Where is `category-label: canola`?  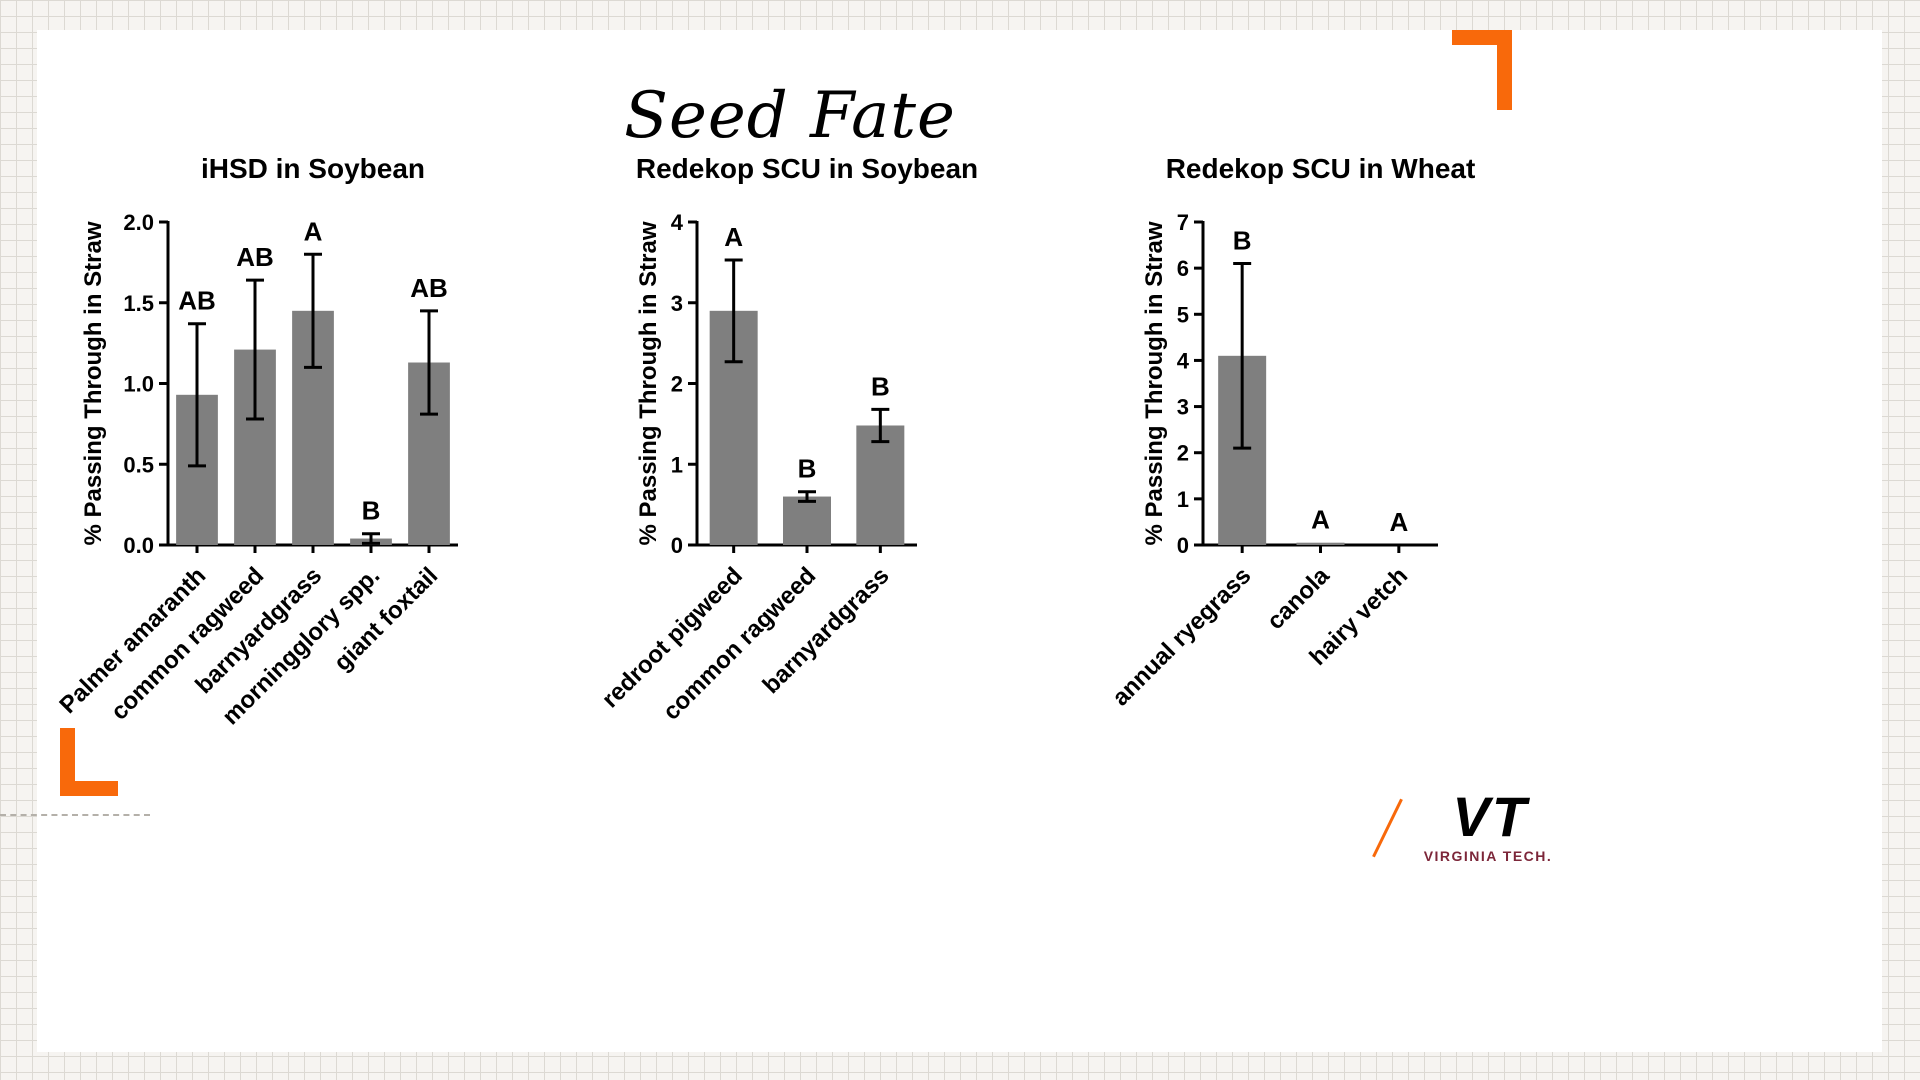 category-label: canola is located at coordinates (1298, 598).